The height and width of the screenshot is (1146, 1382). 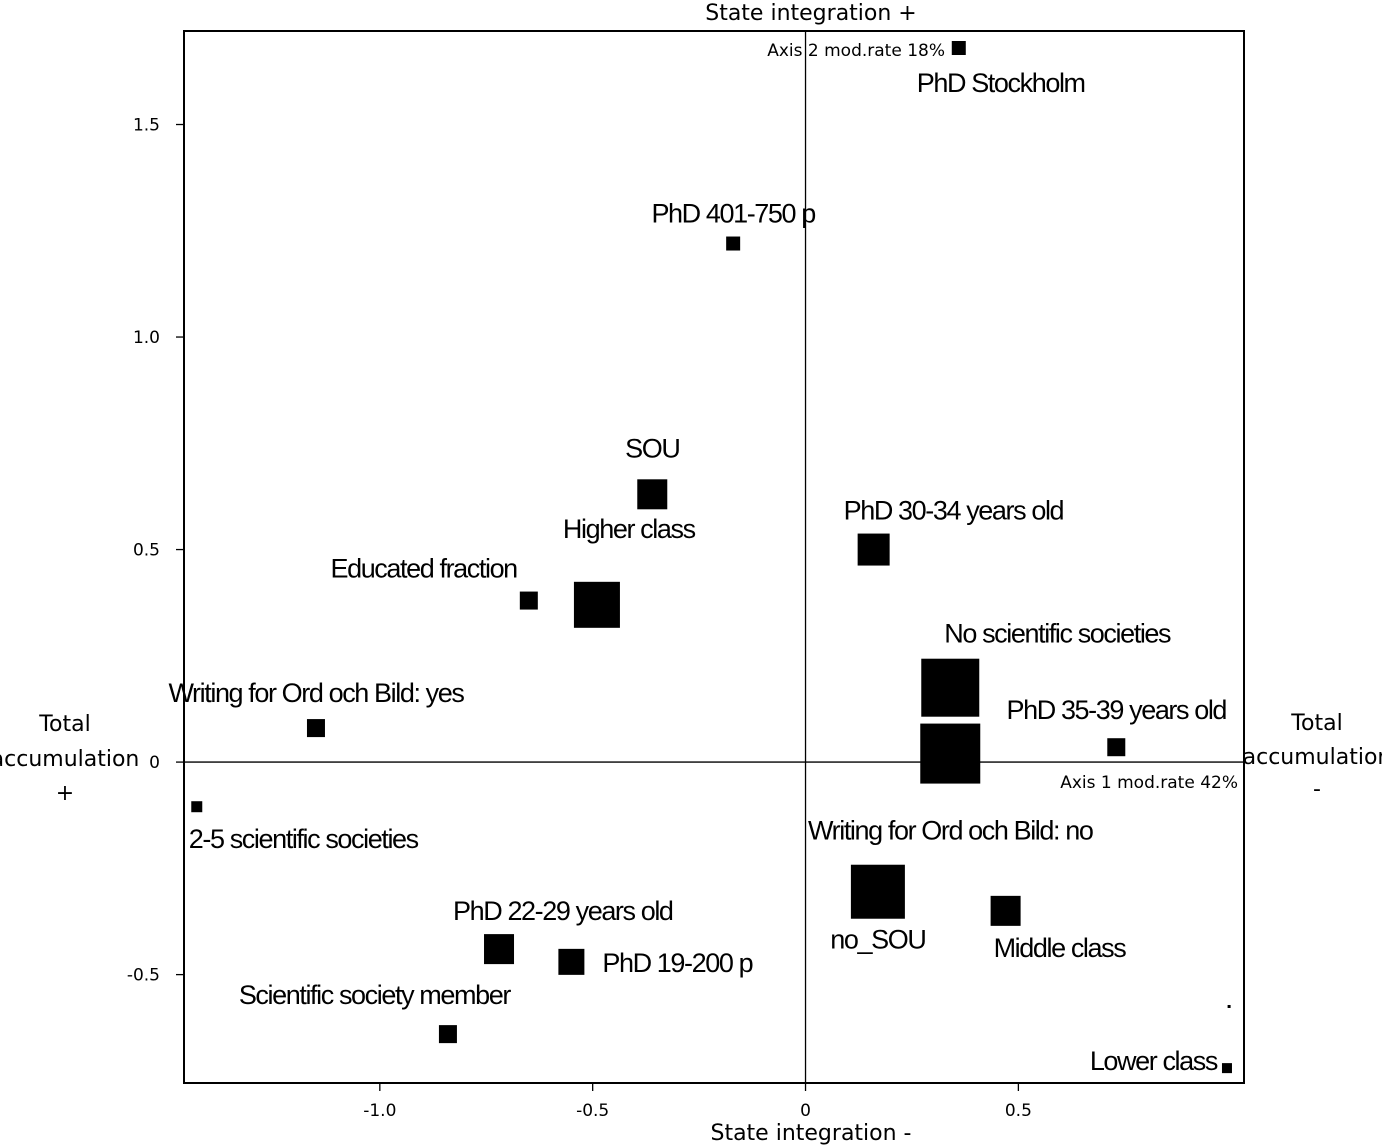 I want to click on right-axis-label-line3: -, so click(x=1317, y=789).